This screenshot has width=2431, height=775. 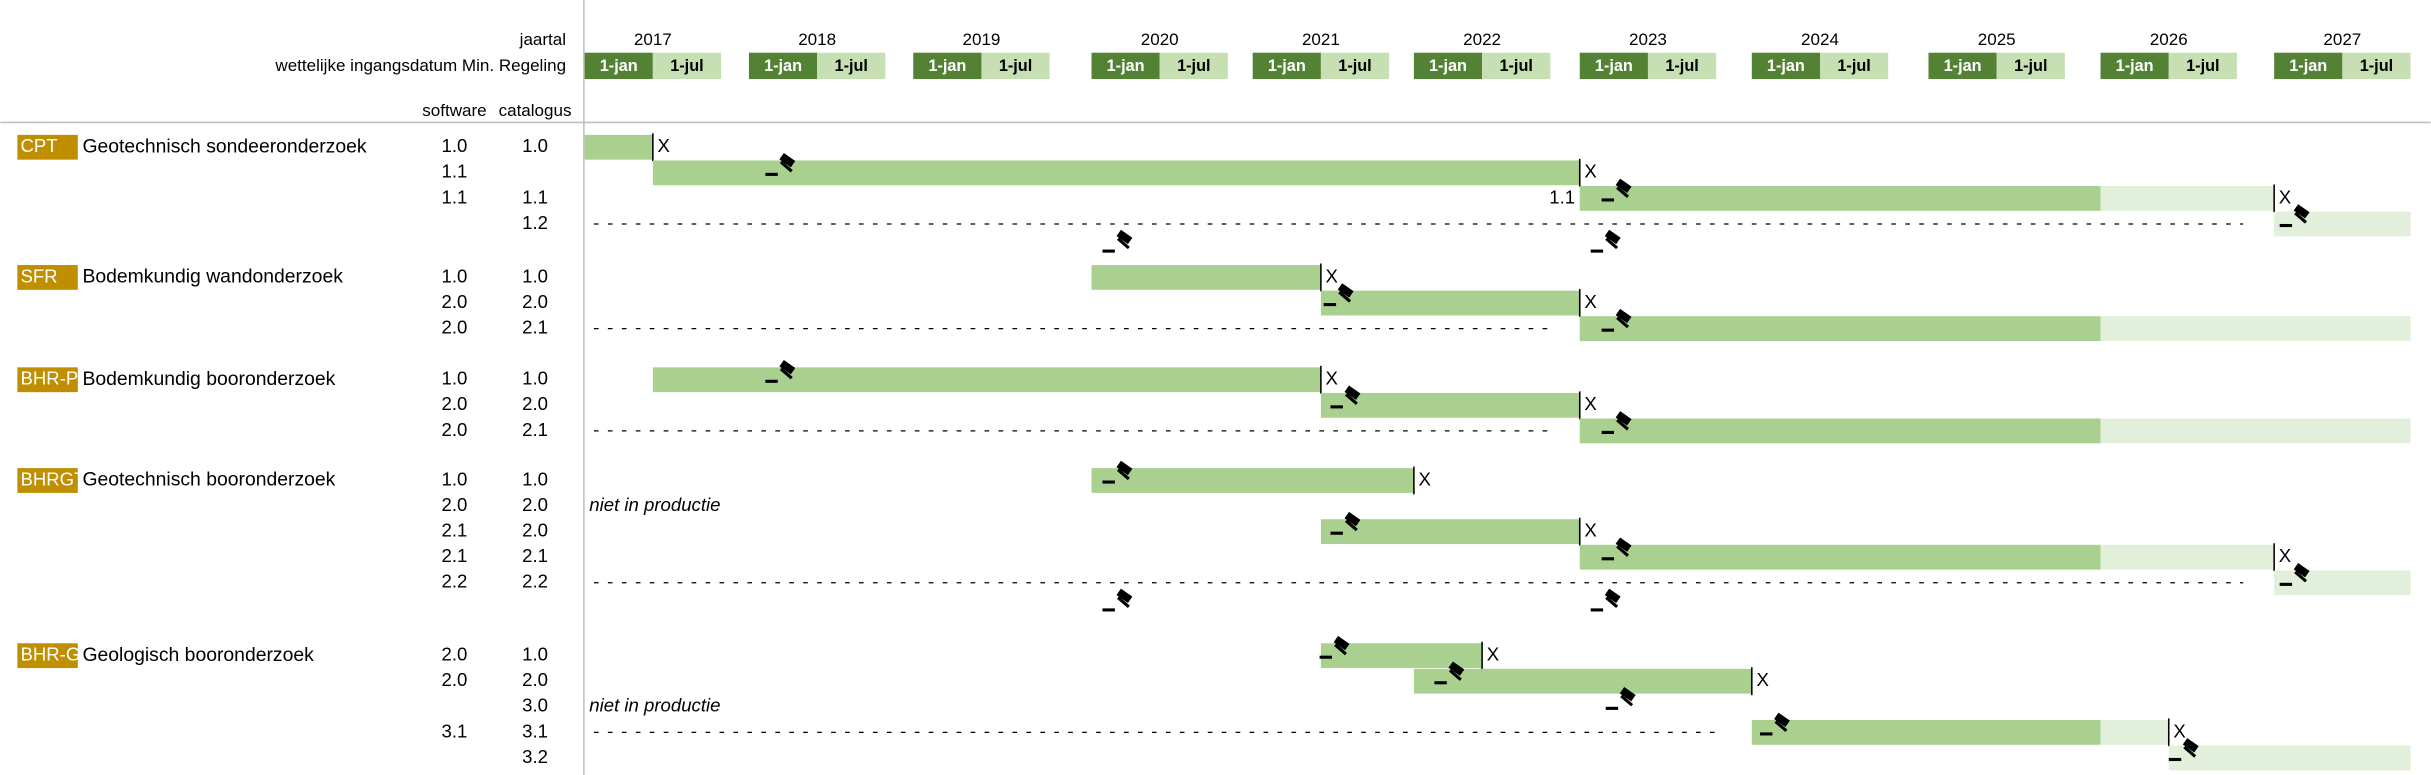 What do you see at coordinates (454, 110) in the screenshot?
I see `software-label: software` at bounding box center [454, 110].